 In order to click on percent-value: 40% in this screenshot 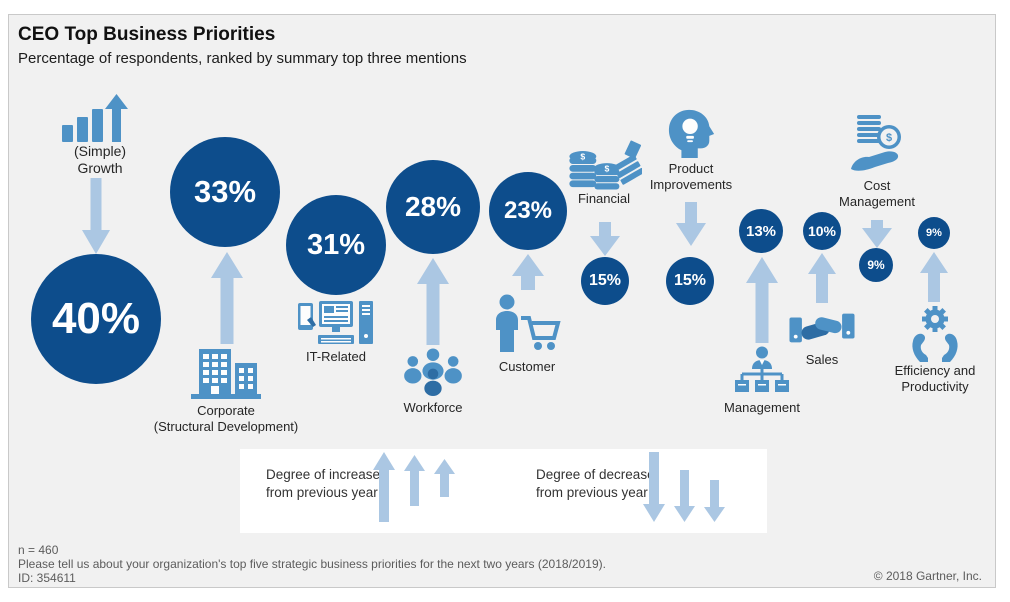, I will do `click(96, 318)`.